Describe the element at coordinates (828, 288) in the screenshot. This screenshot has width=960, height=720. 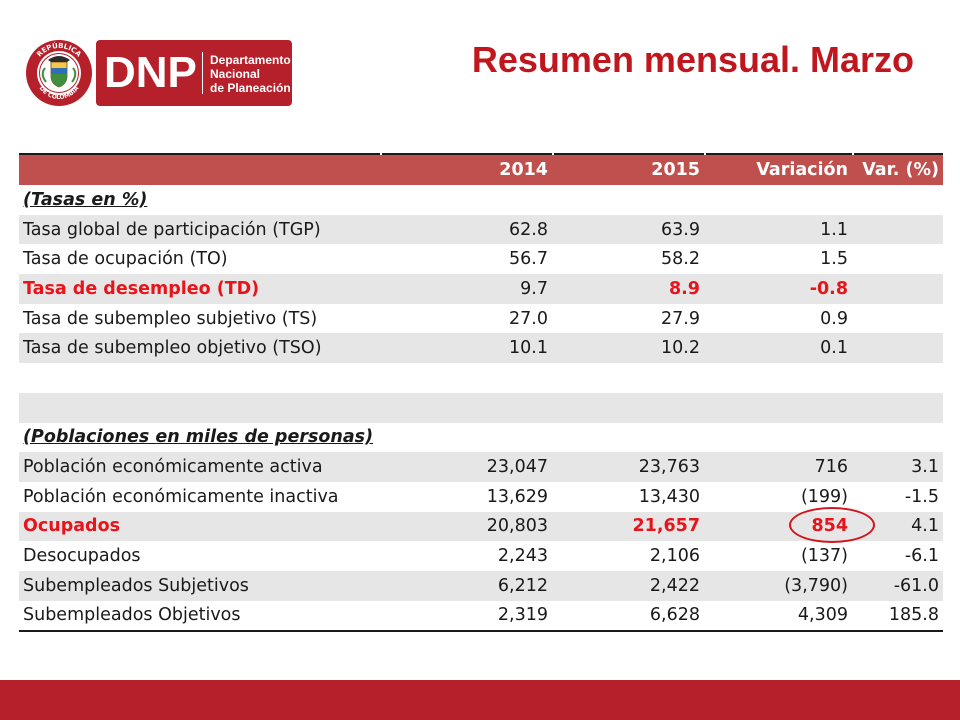
I see `cell-variacion: -0.8` at that location.